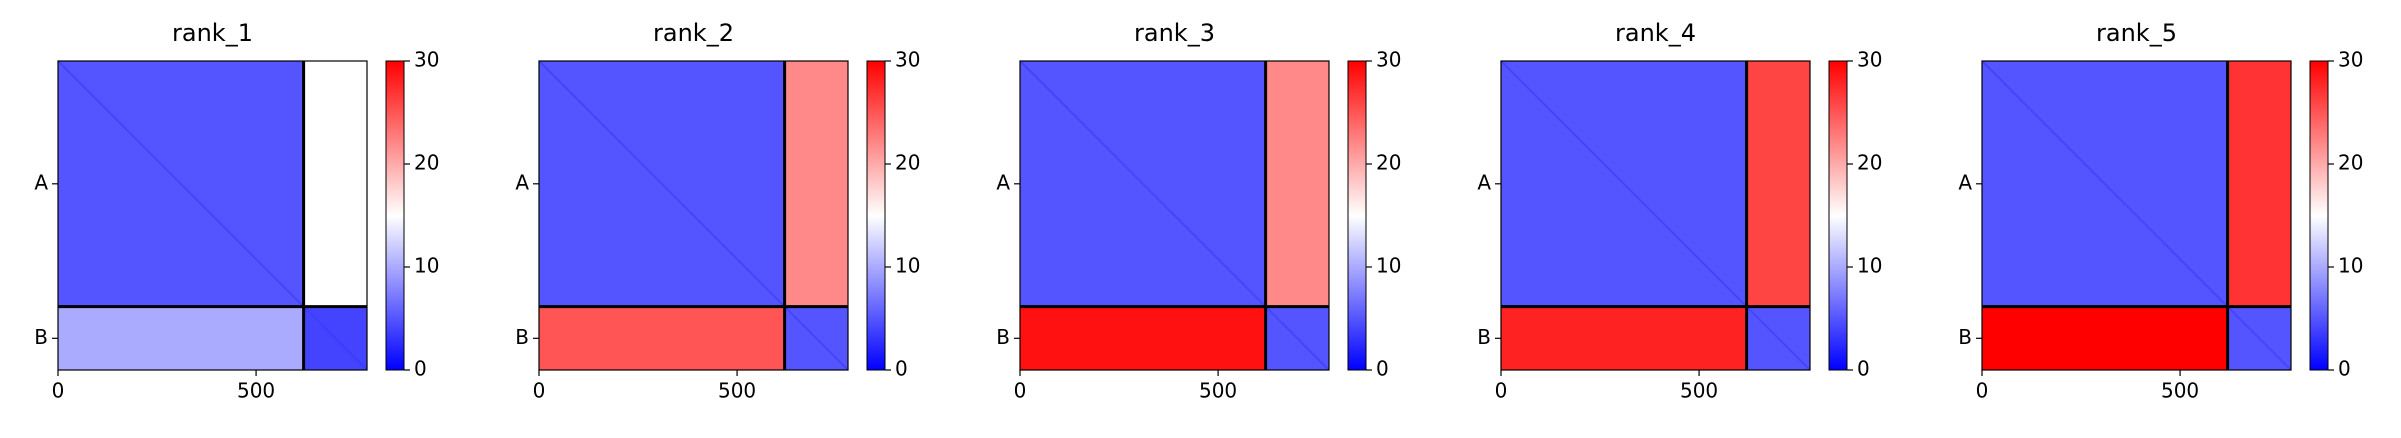  I want to click on panel-title: rank_1, so click(212, 33).